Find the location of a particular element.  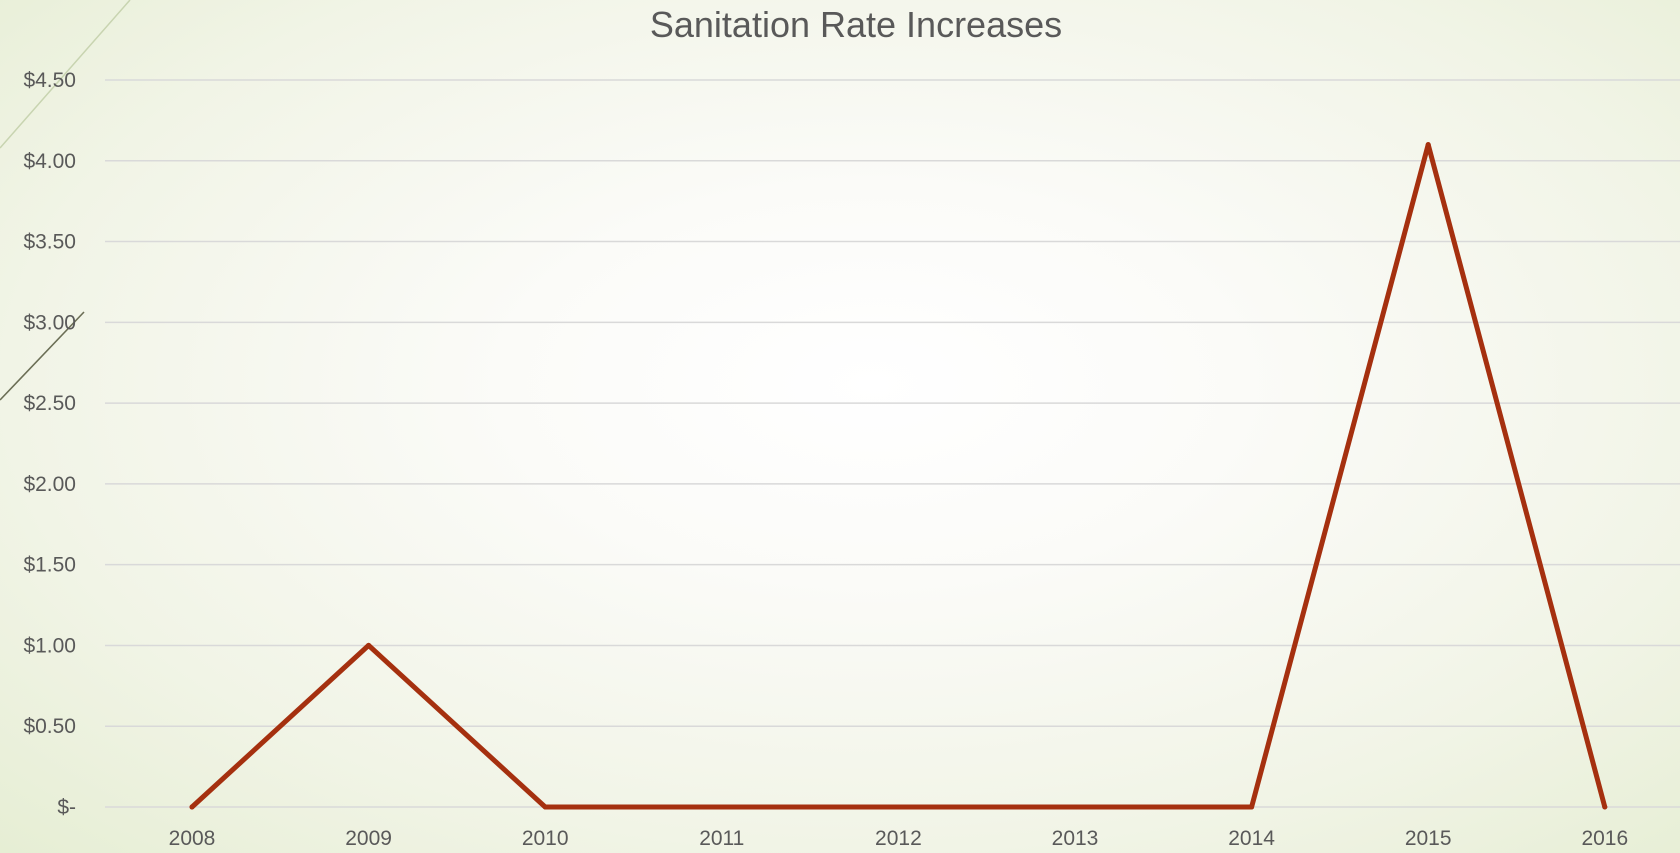

y-tick-label: $- is located at coordinates (66, 807).